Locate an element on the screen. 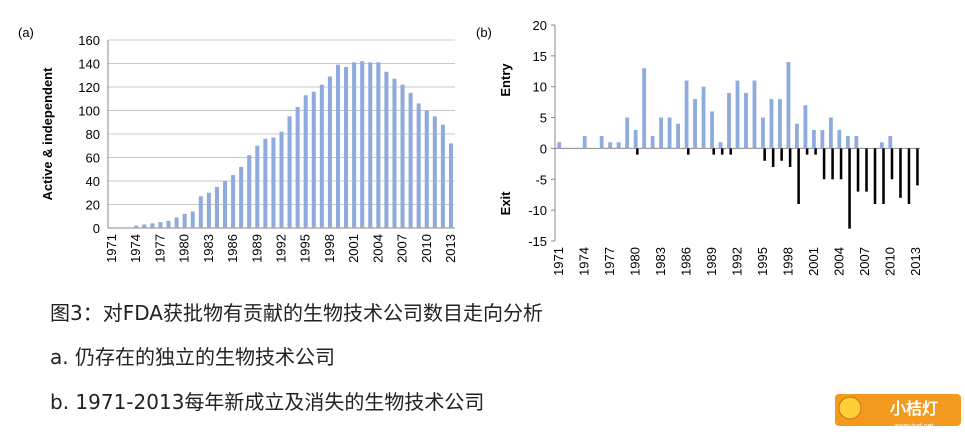 The height and width of the screenshot is (438, 965). y-tick-label: 10 is located at coordinates (540, 87).